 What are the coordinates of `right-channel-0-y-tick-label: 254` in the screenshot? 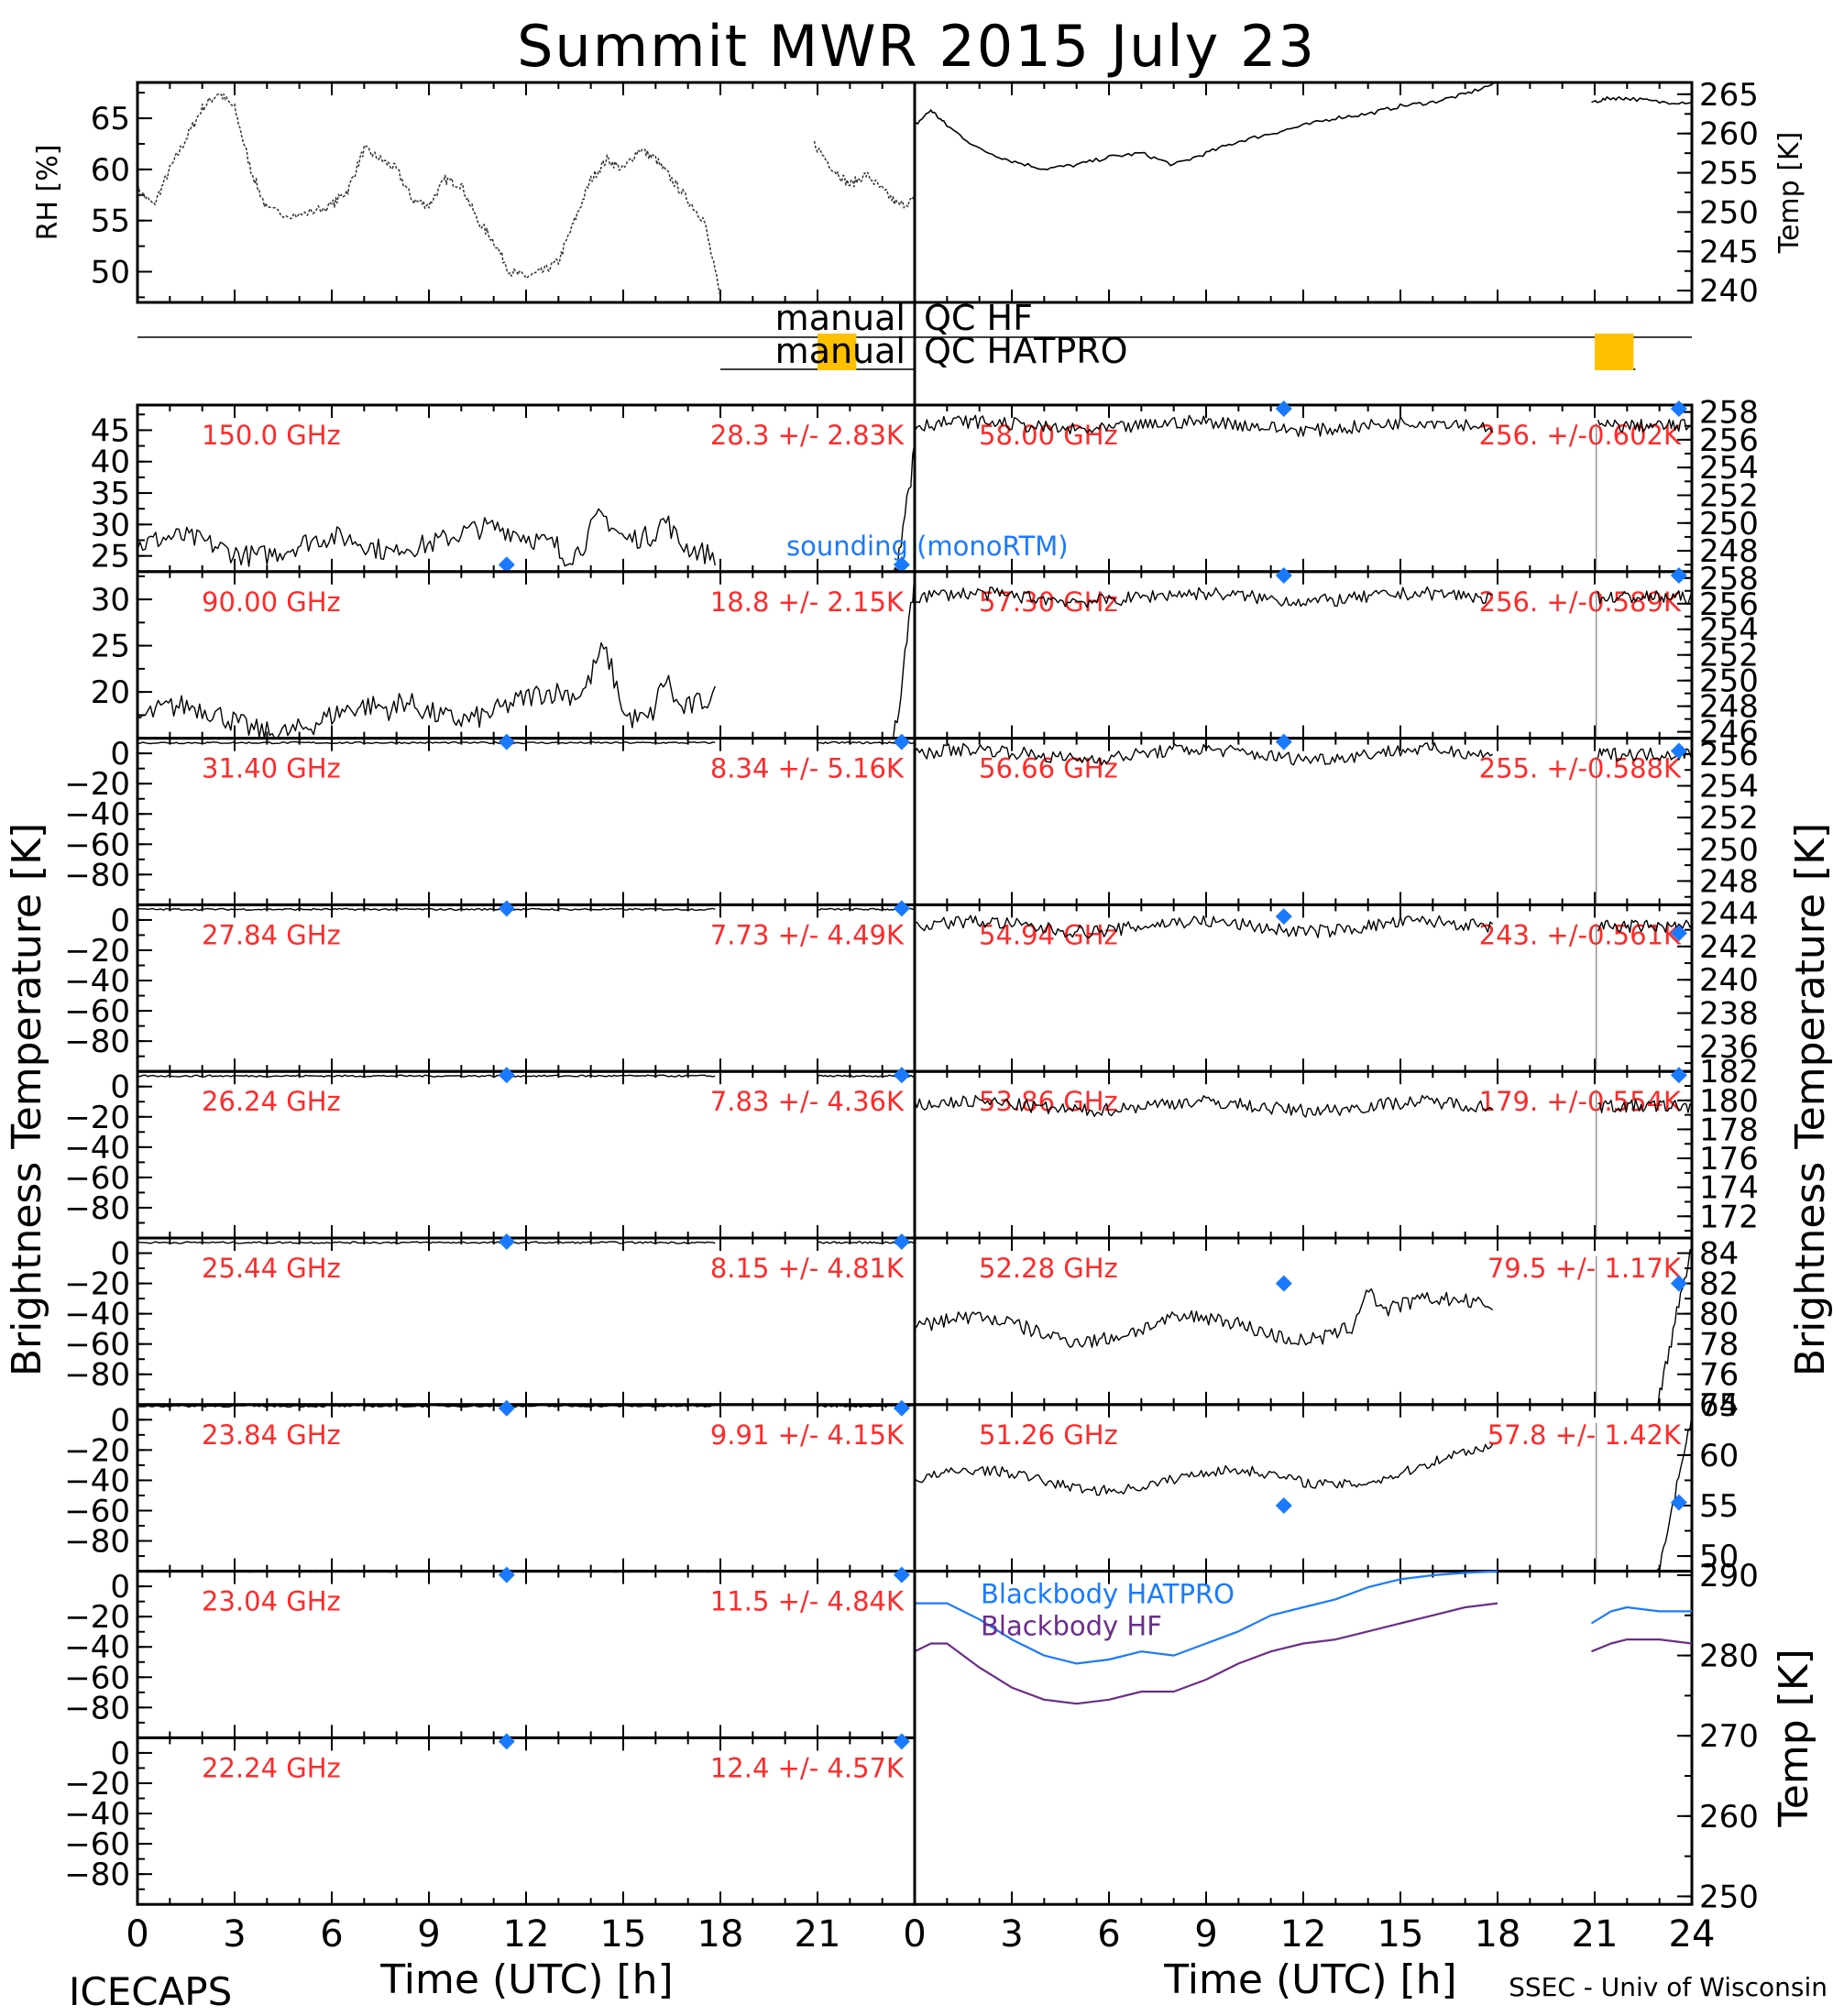 It's located at (1729, 468).